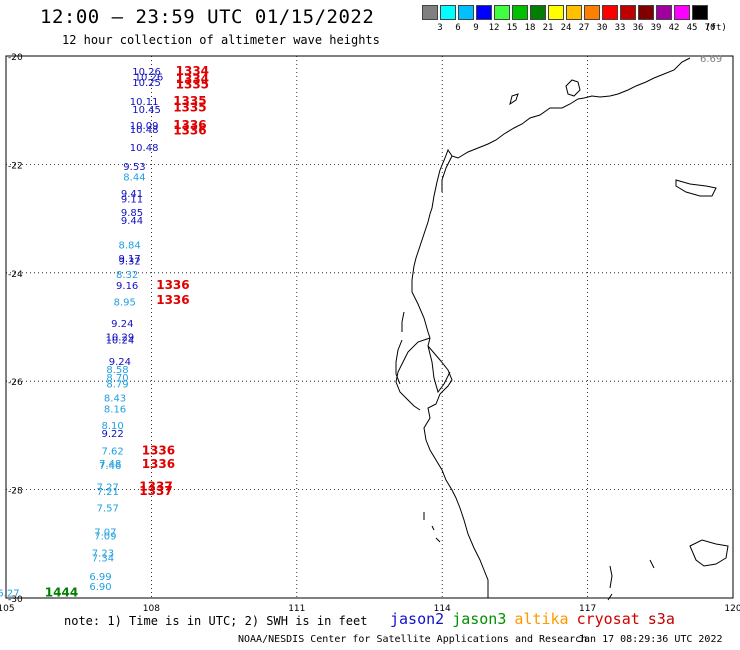 This screenshot has height=650, width=740. I want to click on legend-label: 36, so click(638, 28).